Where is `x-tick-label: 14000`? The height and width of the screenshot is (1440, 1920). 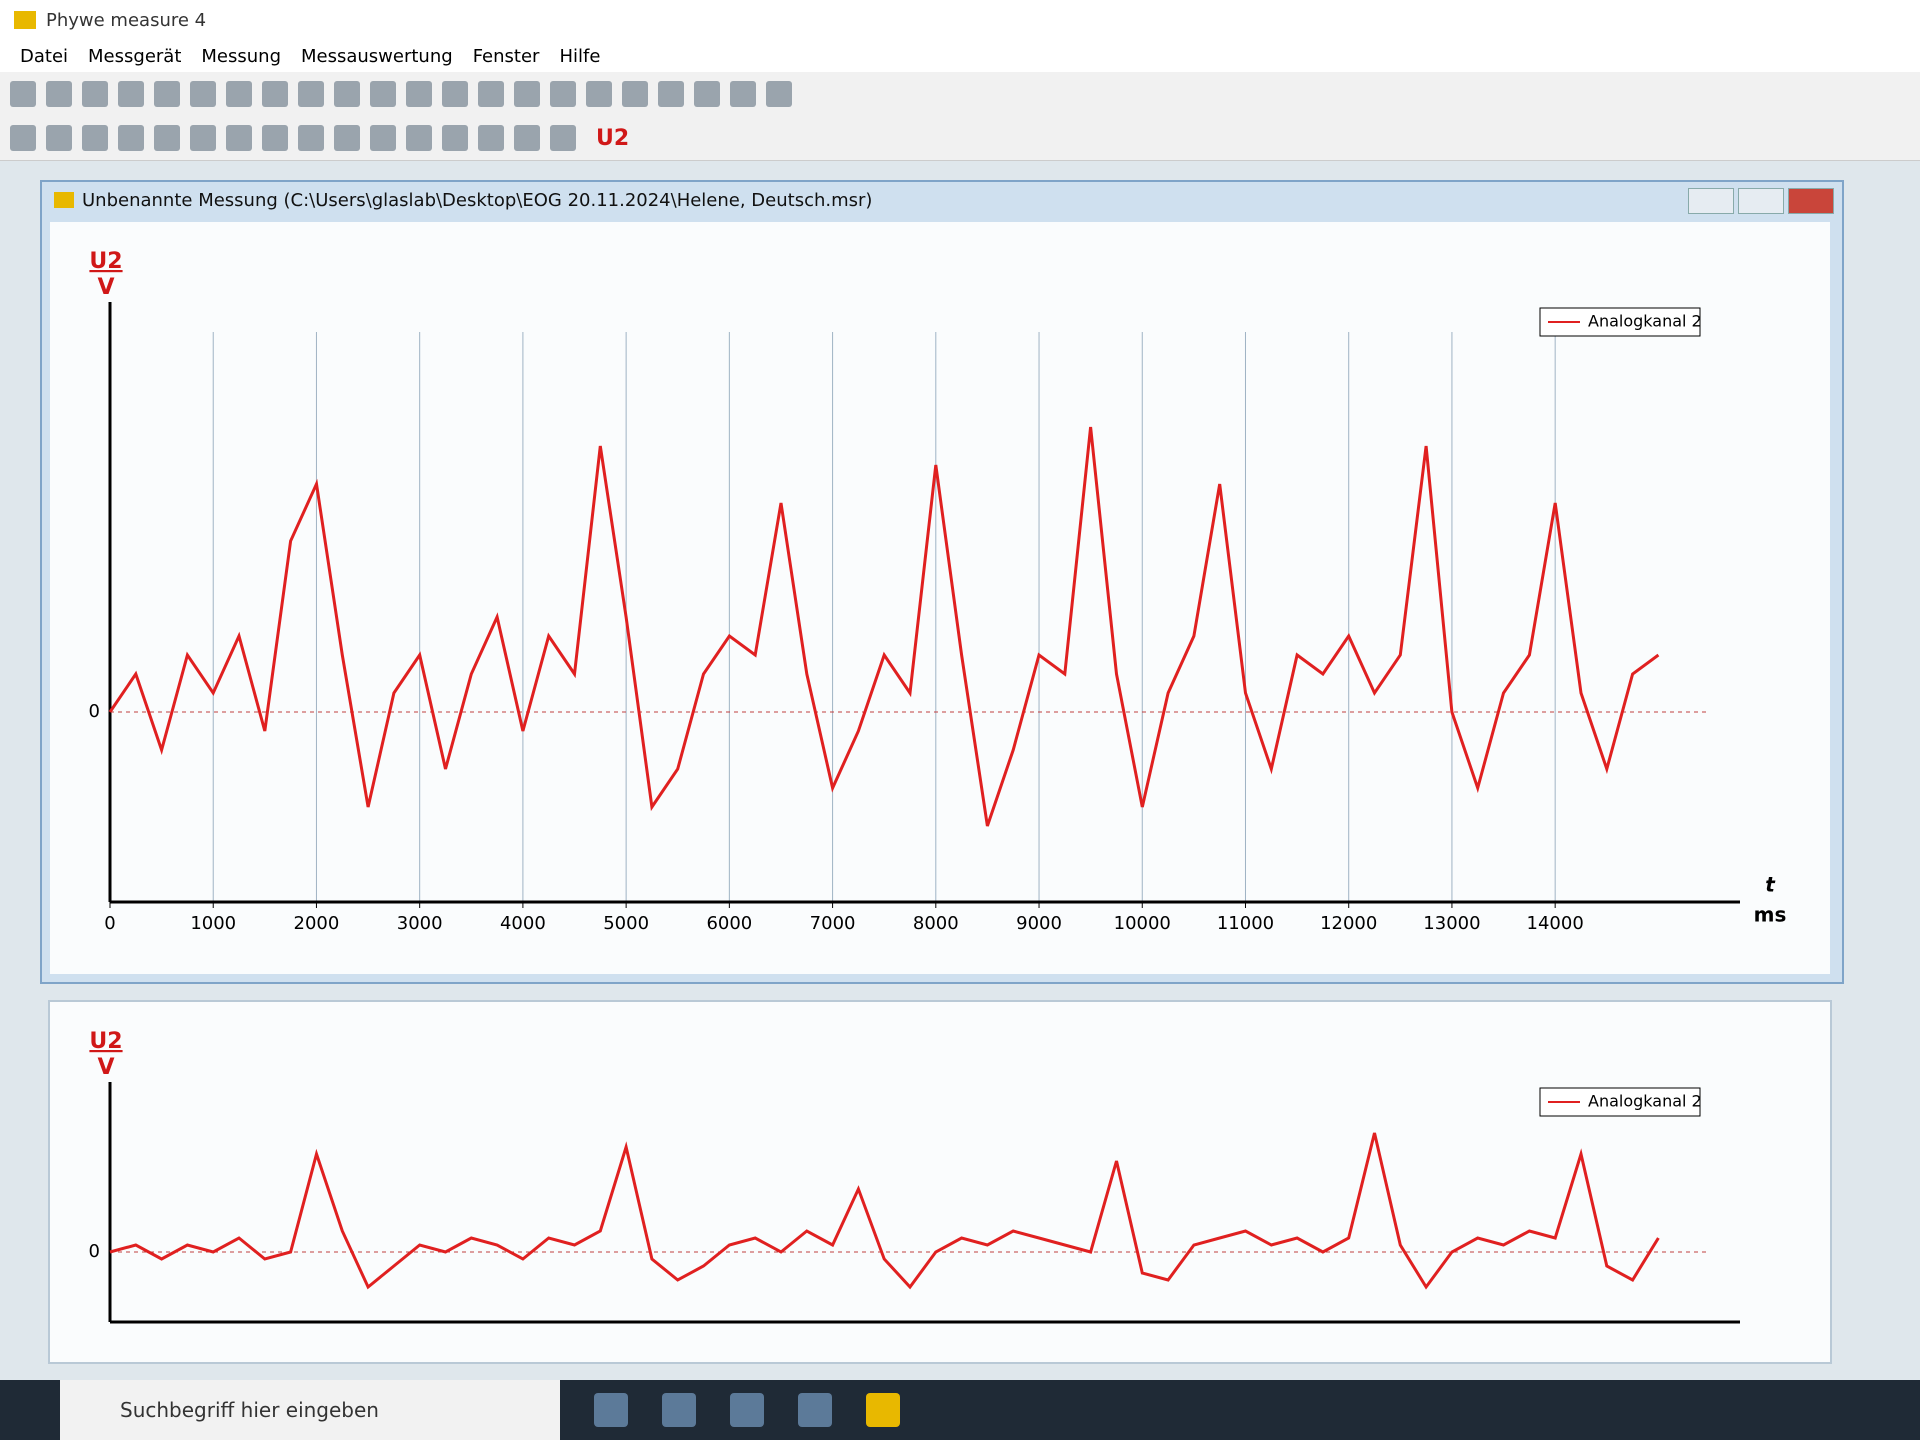 x-tick-label: 14000 is located at coordinates (1555, 923).